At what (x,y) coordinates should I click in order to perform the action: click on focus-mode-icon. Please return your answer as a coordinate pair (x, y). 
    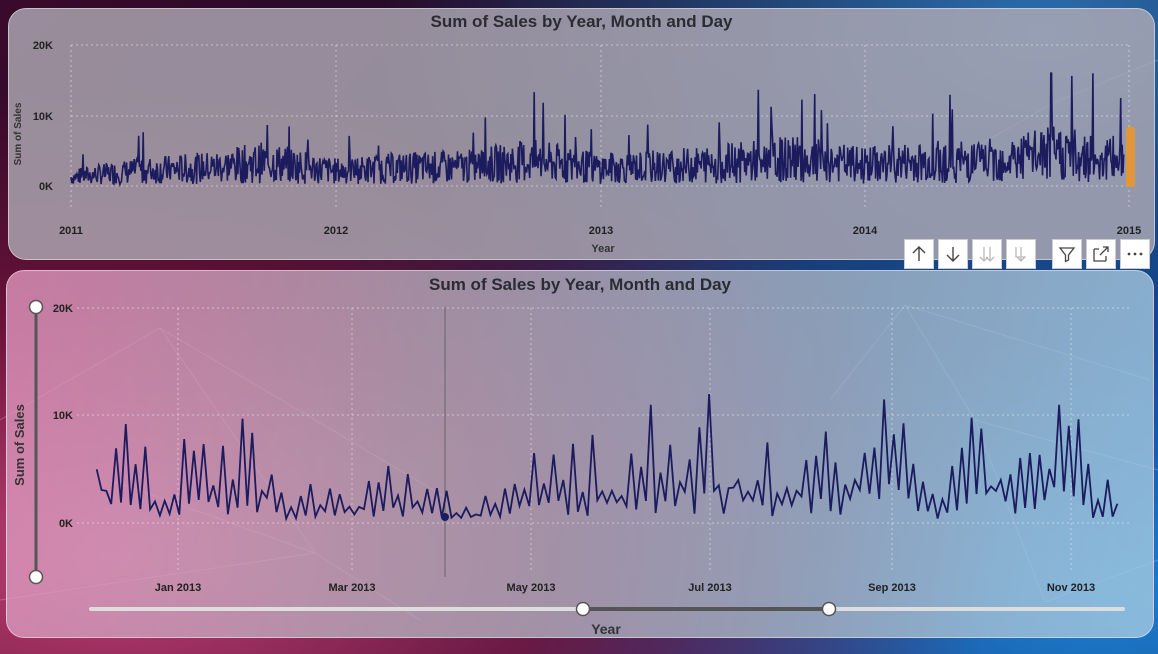
    Looking at the image, I should click on (1101, 254).